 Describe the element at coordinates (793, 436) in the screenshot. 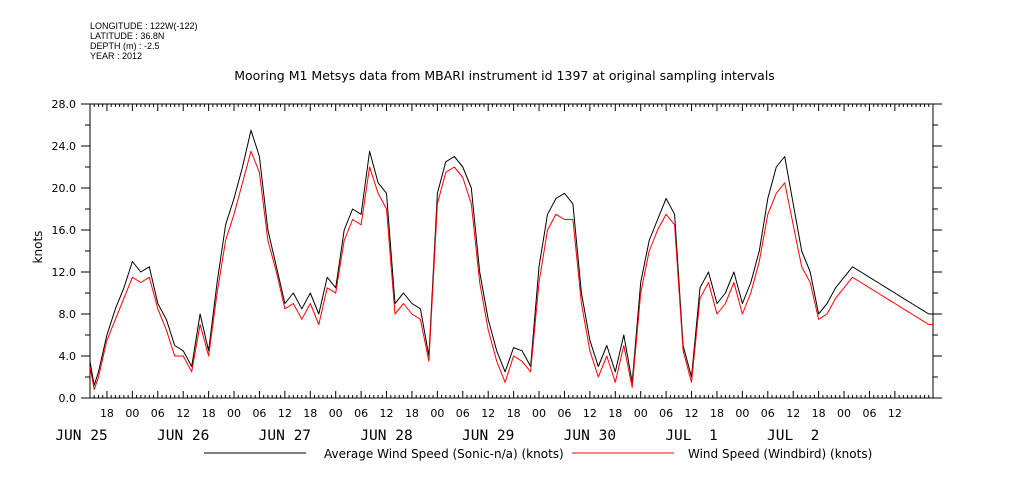

I see `x-day-label: JUL 2` at that location.